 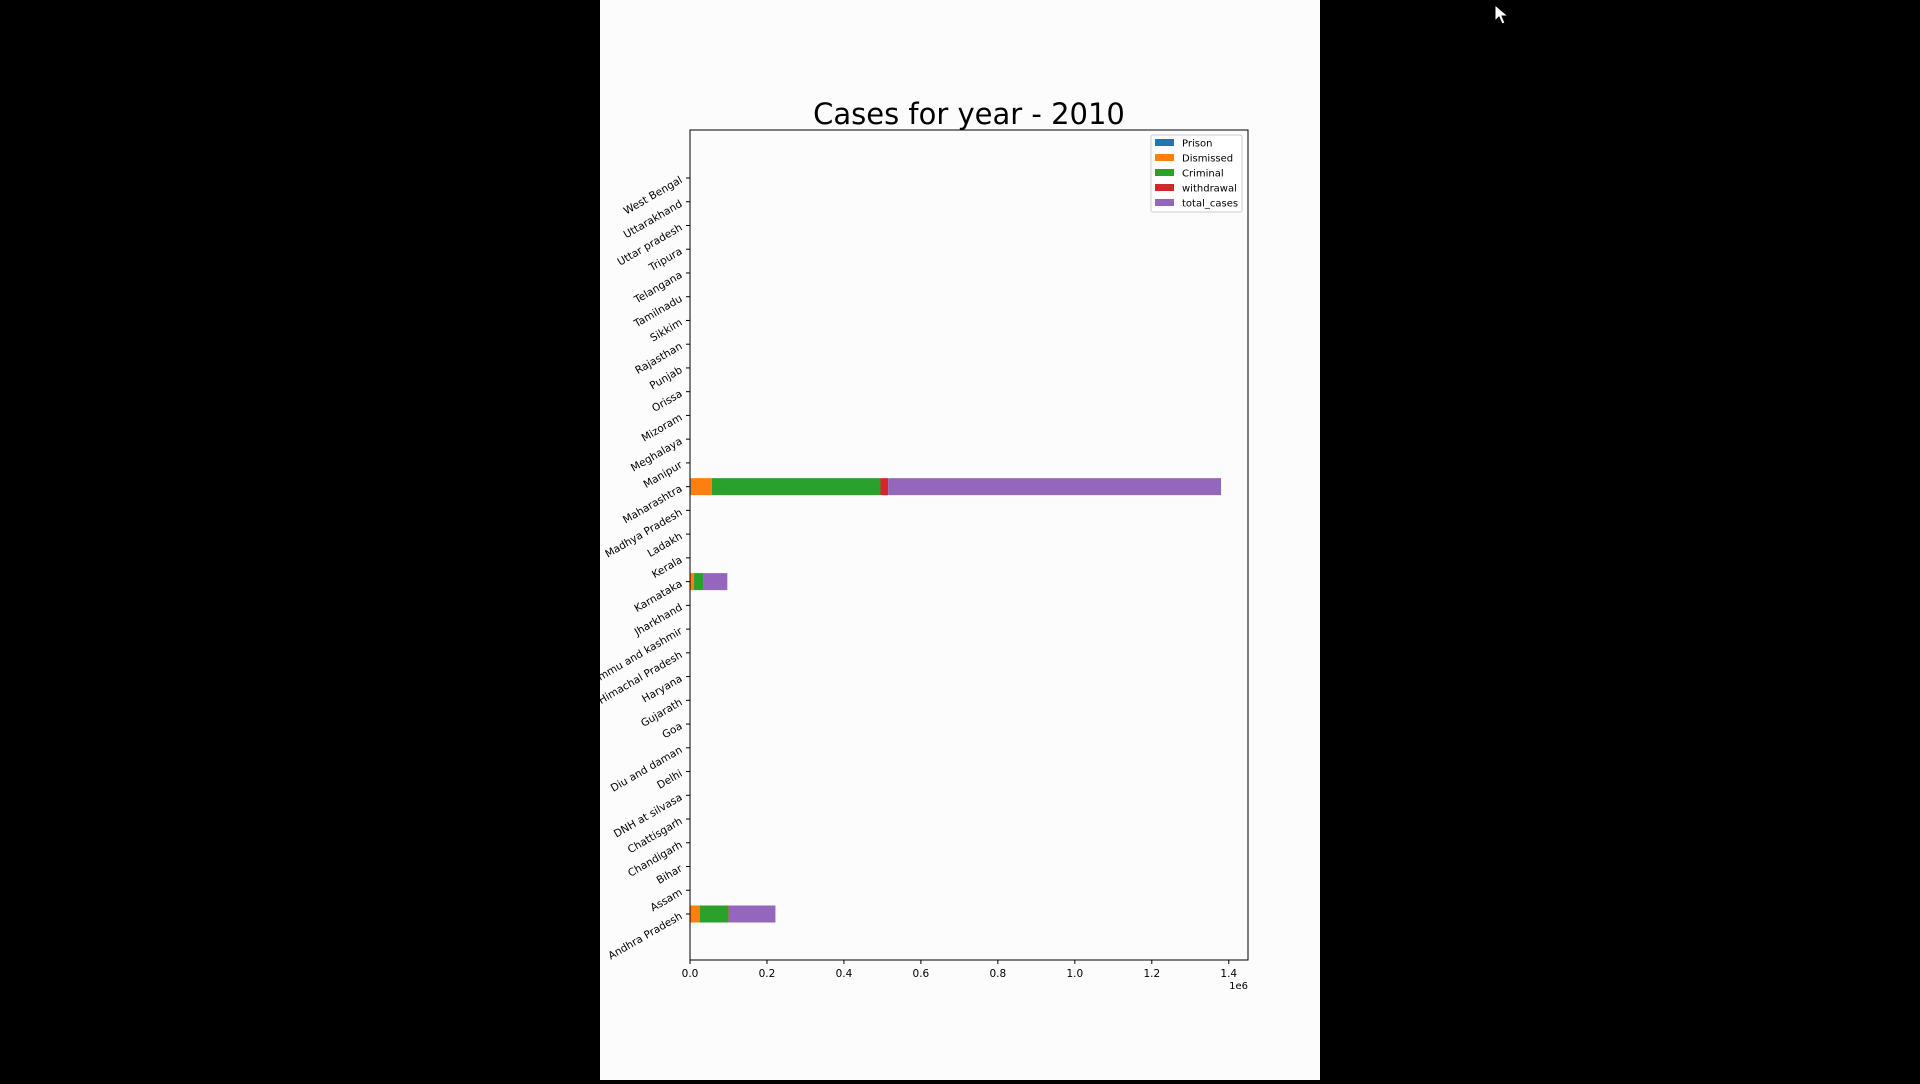 What do you see at coordinates (844, 974) in the screenshot?
I see `x-tick-label: 0.4` at bounding box center [844, 974].